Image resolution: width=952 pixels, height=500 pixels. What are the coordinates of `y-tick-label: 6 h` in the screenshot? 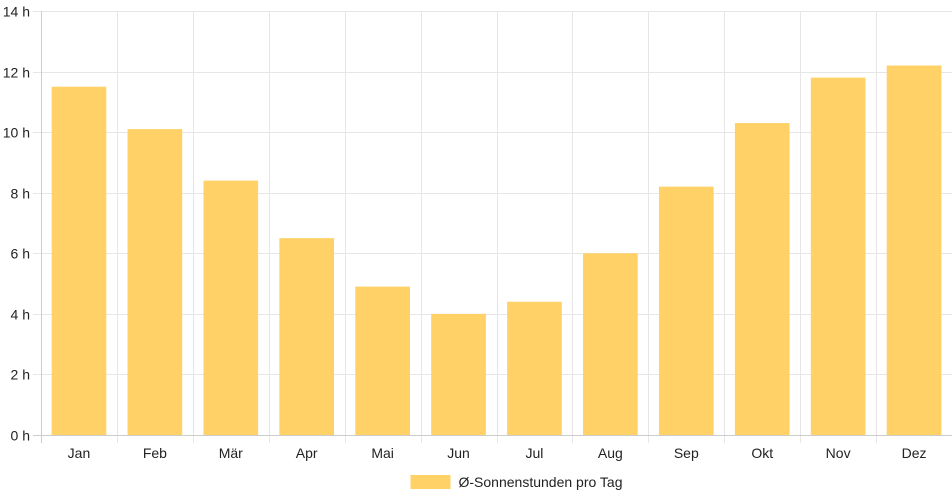 It's located at (20, 254).